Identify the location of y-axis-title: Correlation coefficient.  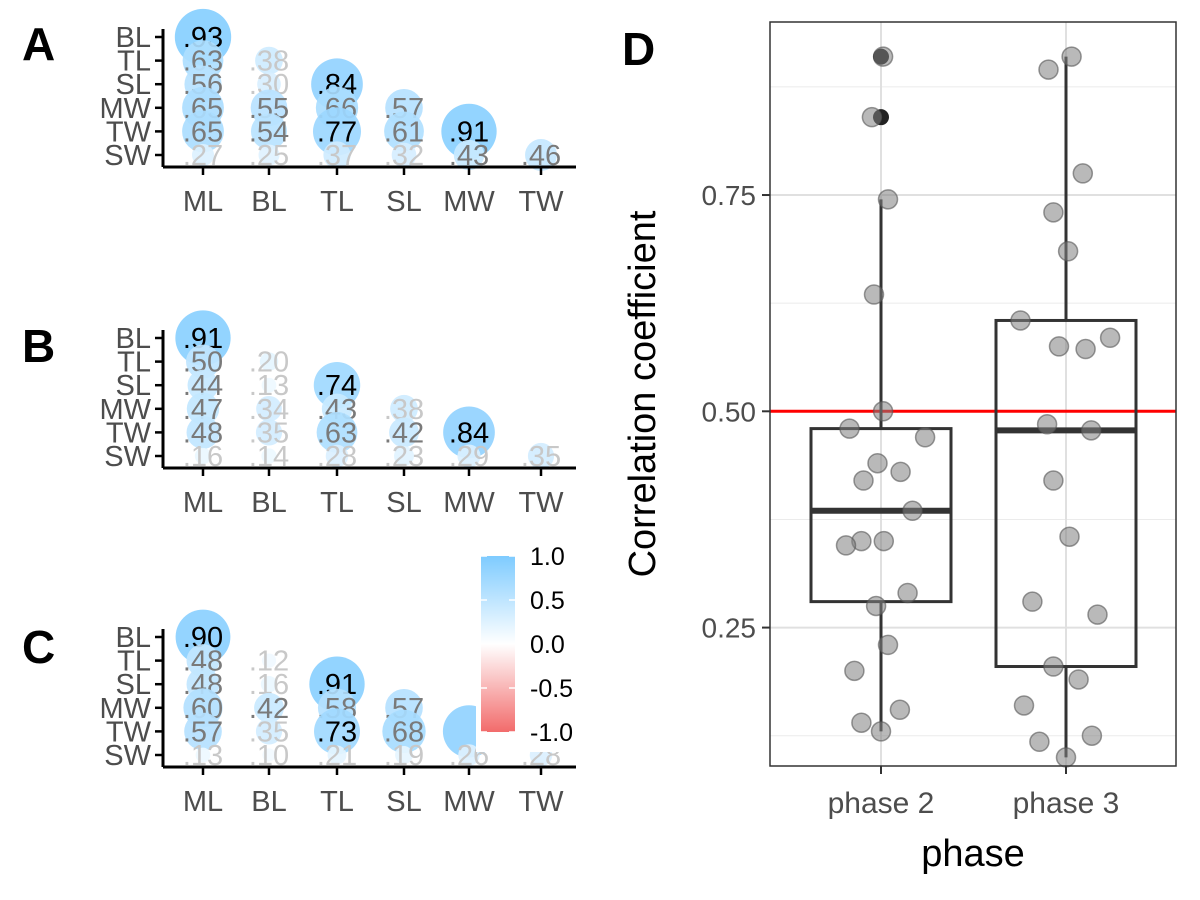
(643, 393).